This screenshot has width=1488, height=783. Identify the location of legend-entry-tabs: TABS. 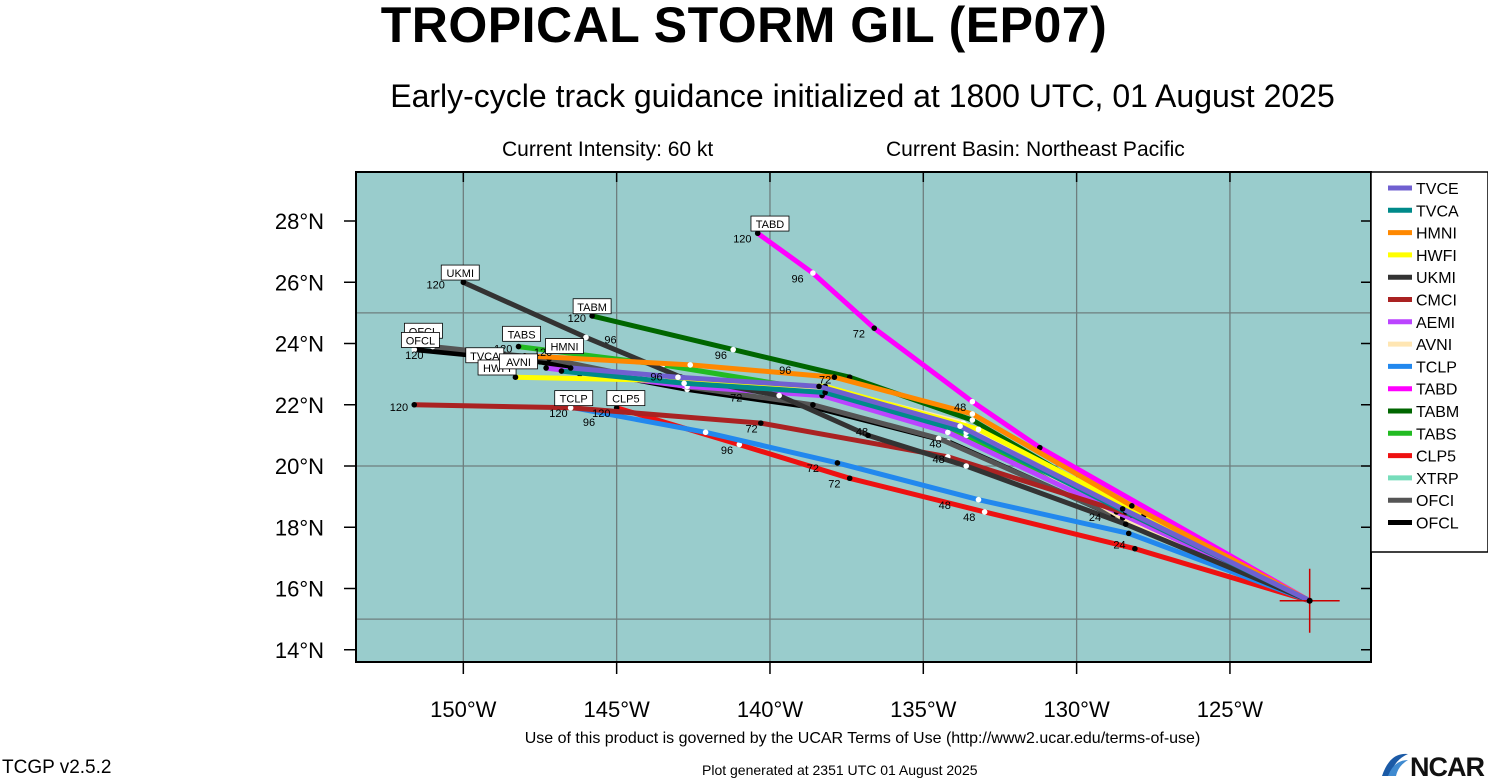
(1436, 434).